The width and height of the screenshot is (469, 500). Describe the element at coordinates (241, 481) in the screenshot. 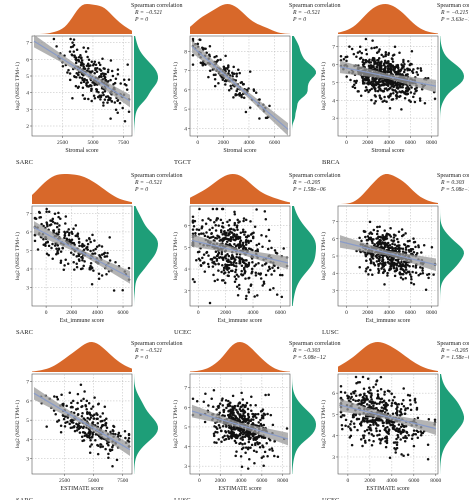

I see `x-tick-label: 4000` at that location.